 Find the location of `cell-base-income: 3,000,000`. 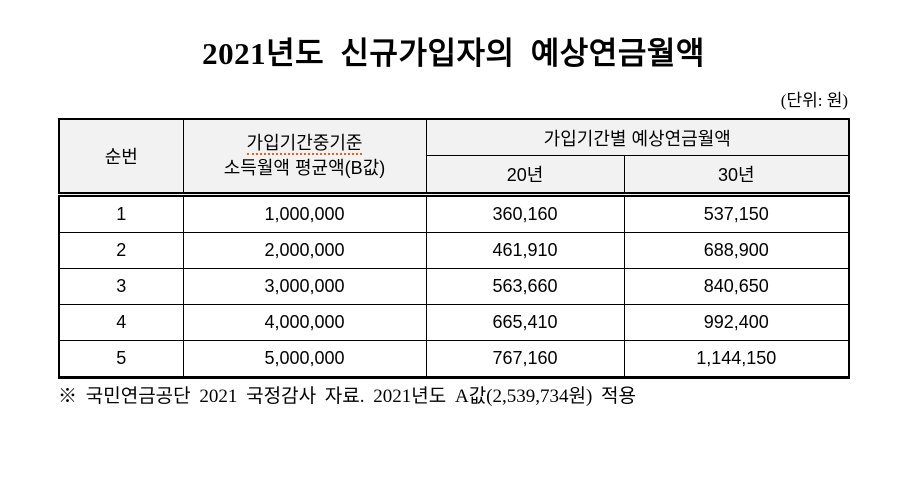

cell-base-income: 3,000,000 is located at coordinates (304, 286).